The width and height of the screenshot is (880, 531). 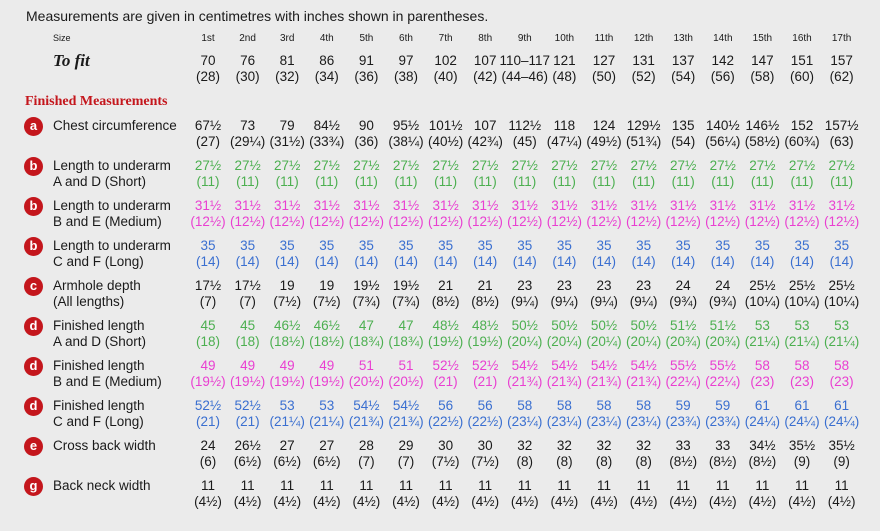 I want to click on cell-cm: 101½, so click(x=445, y=125).